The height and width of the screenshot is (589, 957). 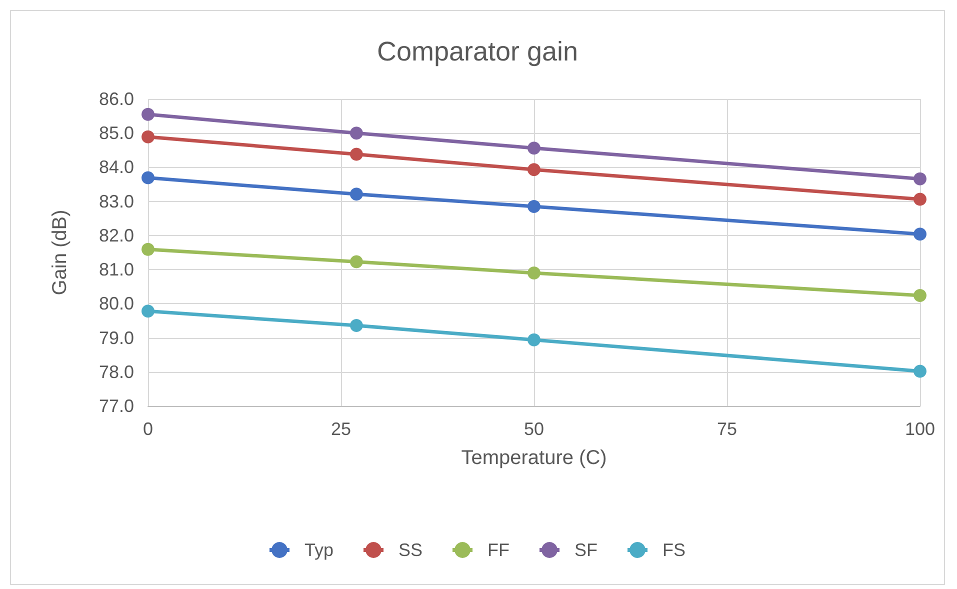 What do you see at coordinates (116, 133) in the screenshot?
I see `y-tick-label: 85.0` at bounding box center [116, 133].